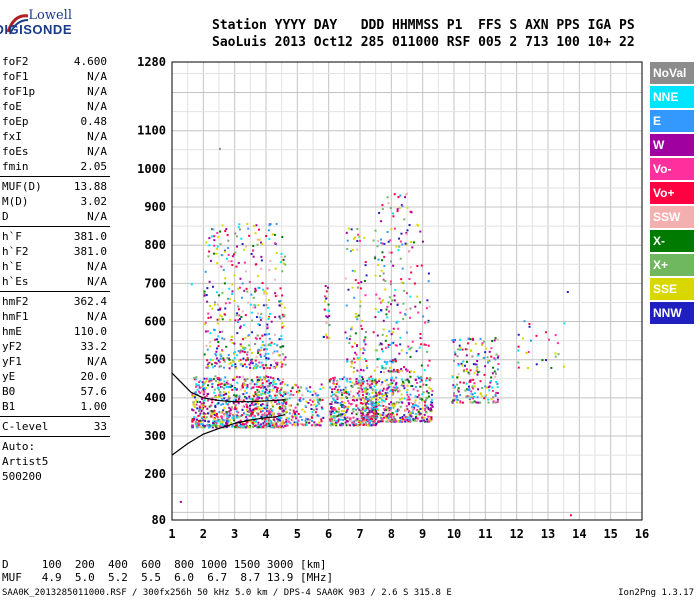  What do you see at coordinates (155, 436) in the screenshot?
I see `y-tick-label: 300` at bounding box center [155, 436].